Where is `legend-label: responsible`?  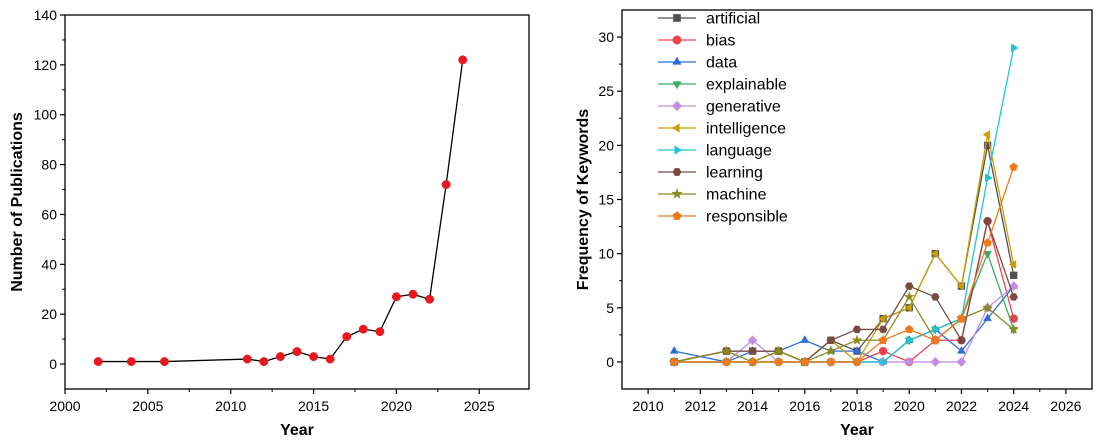 legend-label: responsible is located at coordinates (747, 217).